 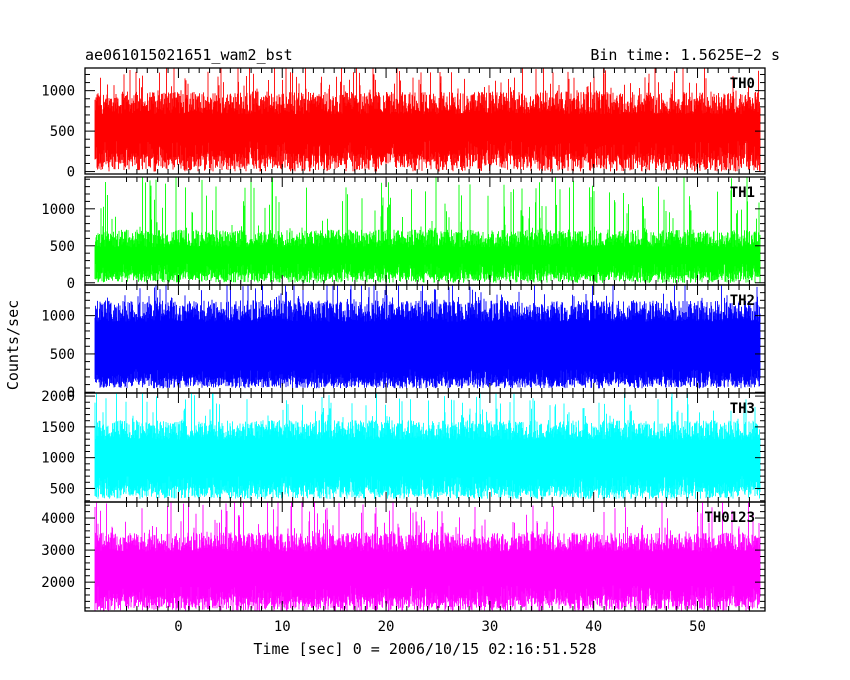 I want to click on panel-th0: 0 500 1000 TH0, so click(x=403, y=124).